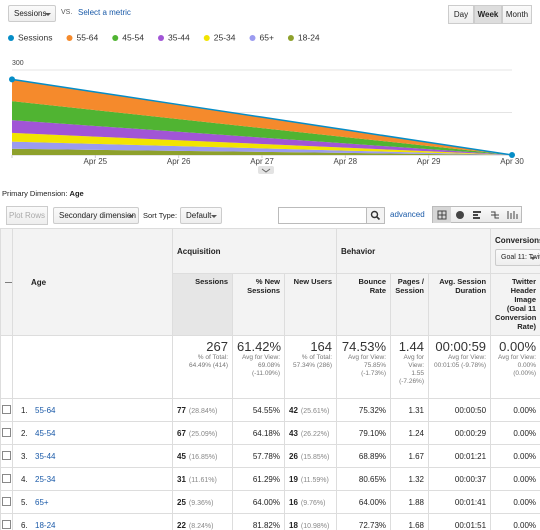 The image size is (540, 530). I want to click on row-index: 2., so click(24, 433).